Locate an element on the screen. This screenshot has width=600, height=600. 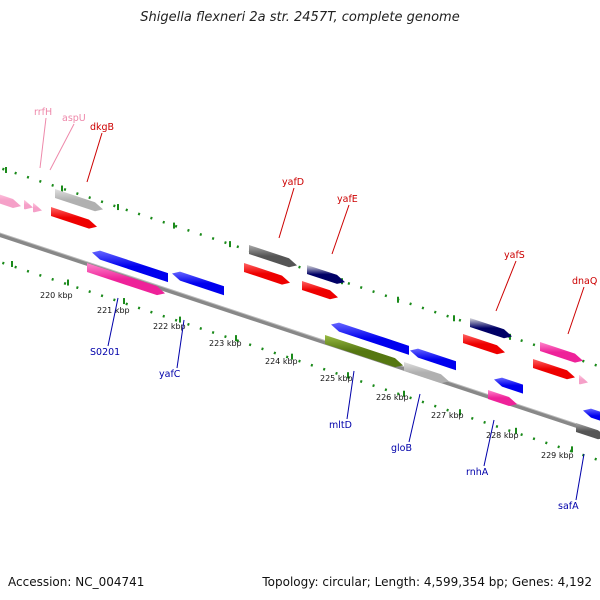
gene-arrow-rnhA is located at coordinates (508, 385).